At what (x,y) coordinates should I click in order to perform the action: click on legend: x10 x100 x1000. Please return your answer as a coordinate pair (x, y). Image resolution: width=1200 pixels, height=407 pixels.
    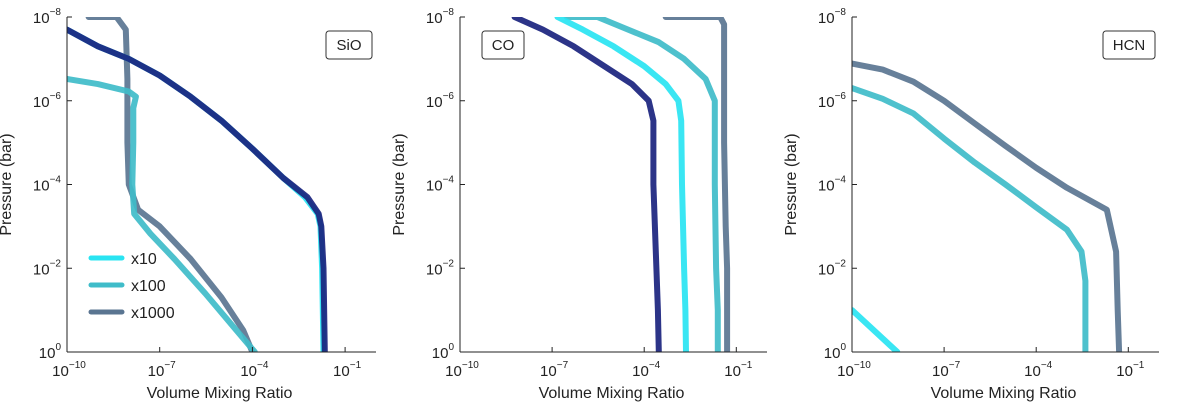
    Looking at the image, I should click on (131, 286).